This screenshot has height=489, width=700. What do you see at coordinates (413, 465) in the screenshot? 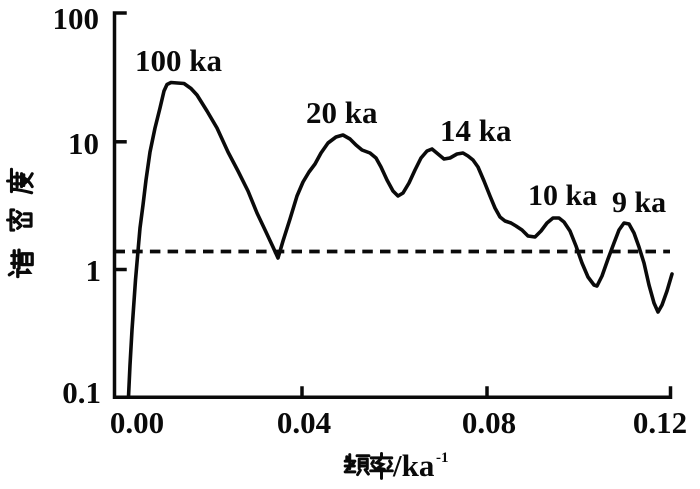
I see `svg-text: /ka` at bounding box center [413, 465].